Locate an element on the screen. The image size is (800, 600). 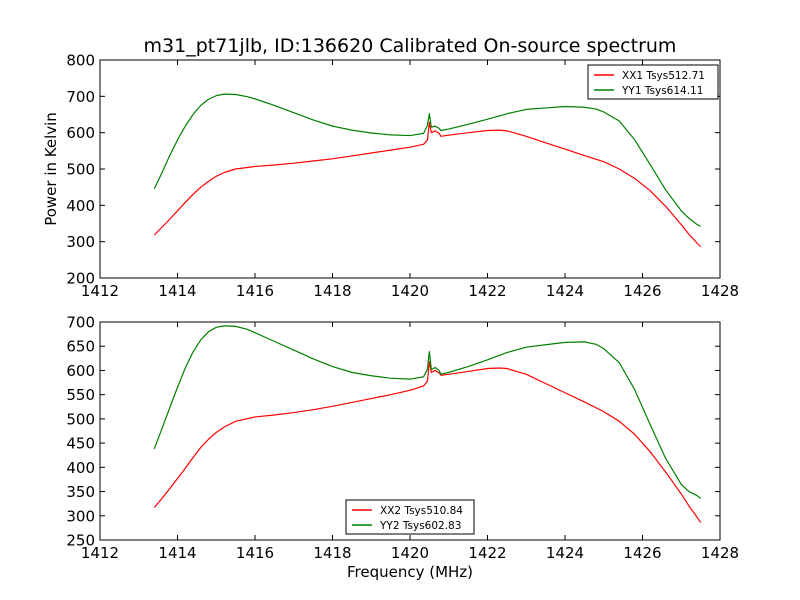
y-tick-label: 650 is located at coordinates (80, 347).